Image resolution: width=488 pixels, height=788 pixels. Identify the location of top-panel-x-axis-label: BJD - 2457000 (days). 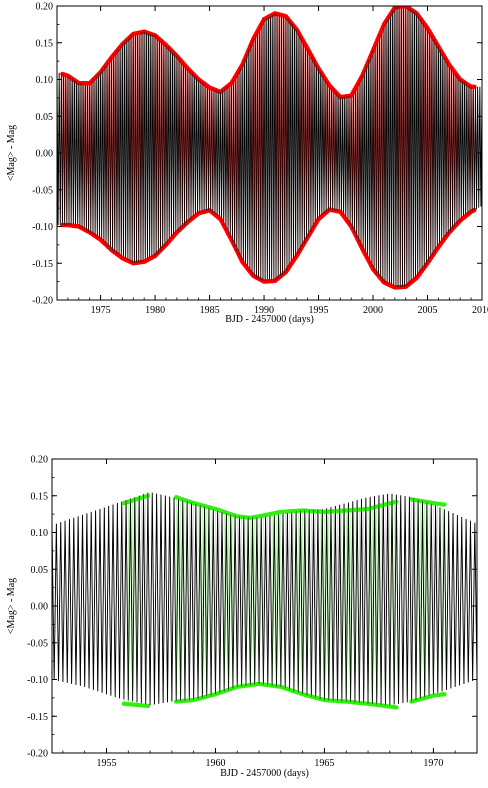
(269, 319).